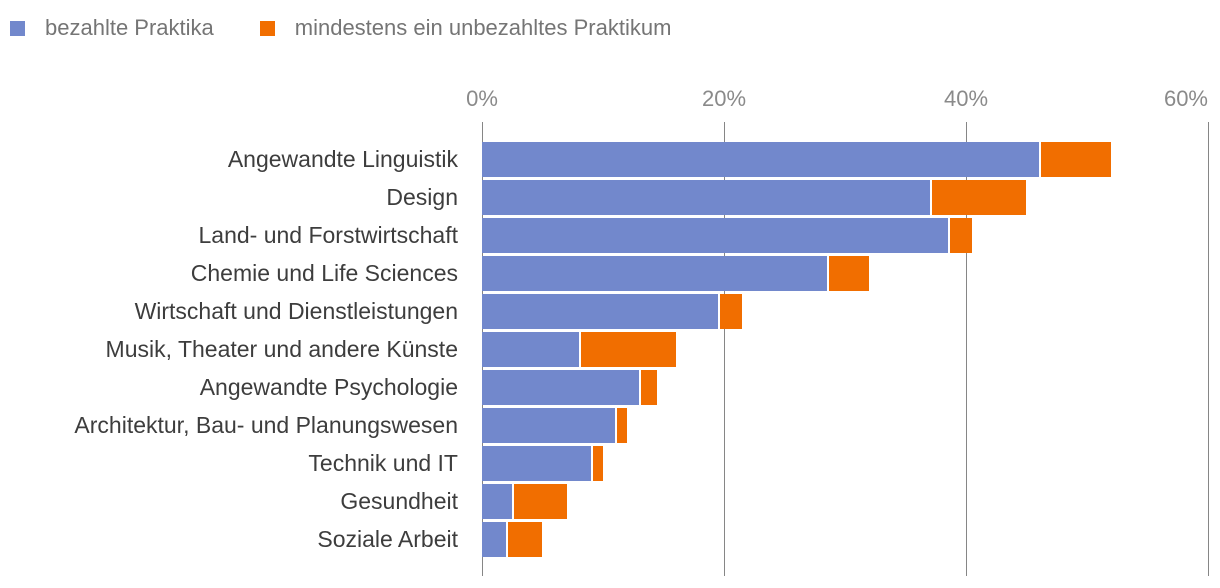  What do you see at coordinates (399, 501) in the screenshot?
I see `category-label: Gesundheit` at bounding box center [399, 501].